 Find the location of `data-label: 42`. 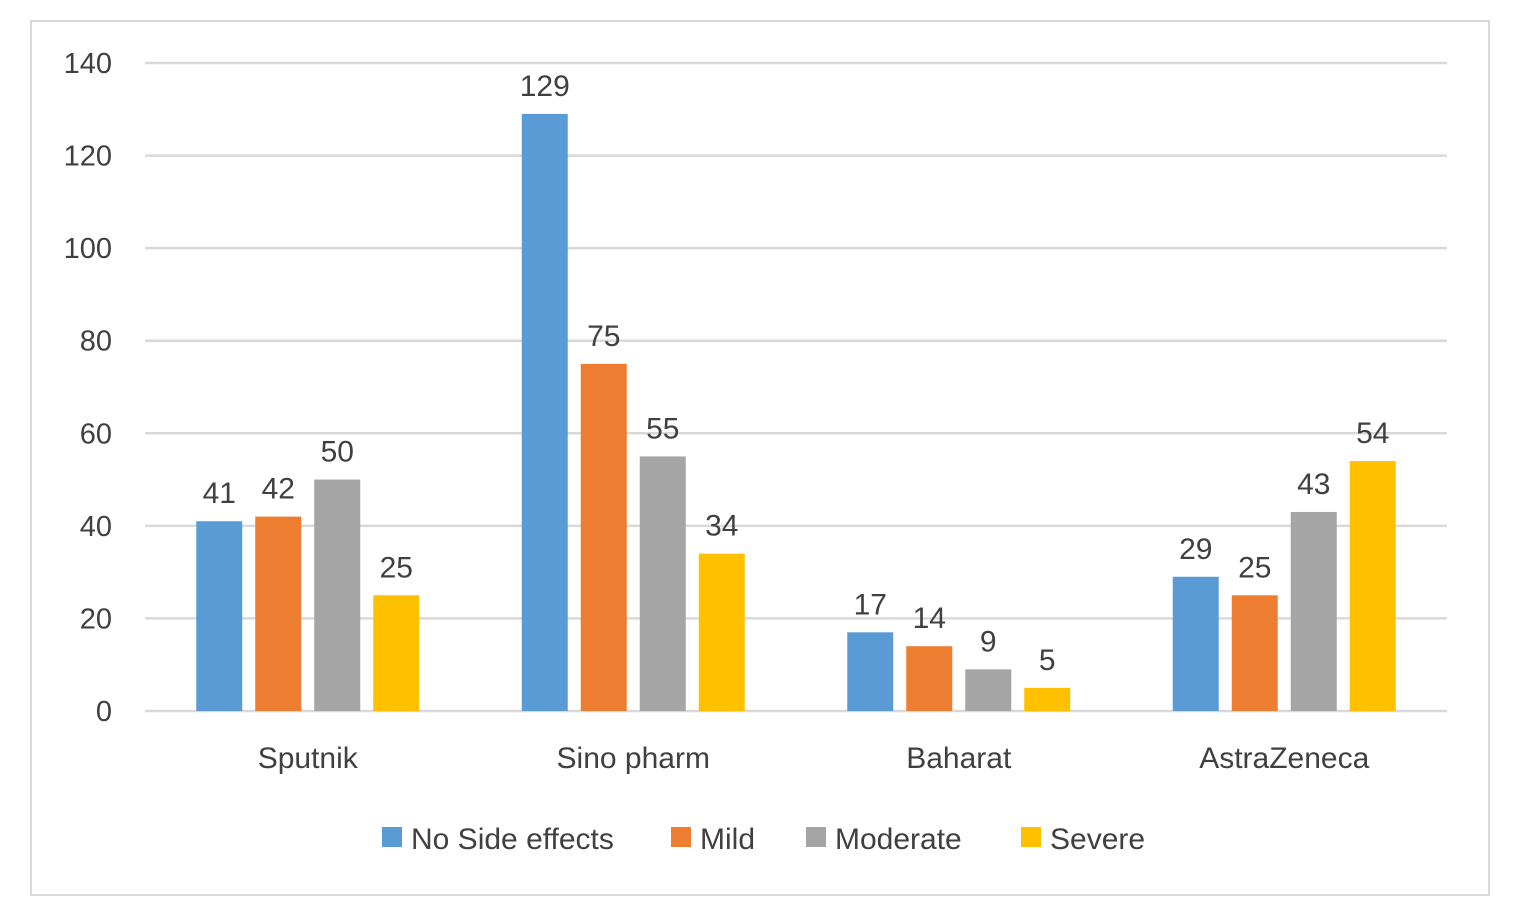

data-label: 42 is located at coordinates (278, 489).